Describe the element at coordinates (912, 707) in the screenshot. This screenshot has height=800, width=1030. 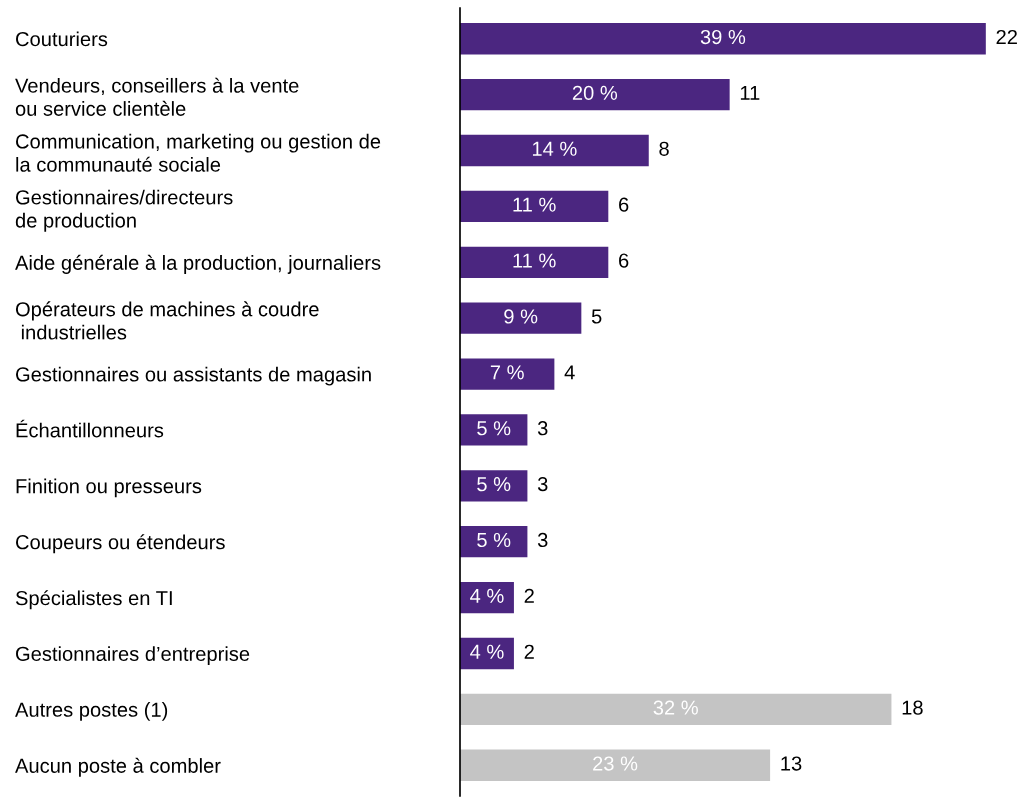
I see `annotation: 18` at that location.